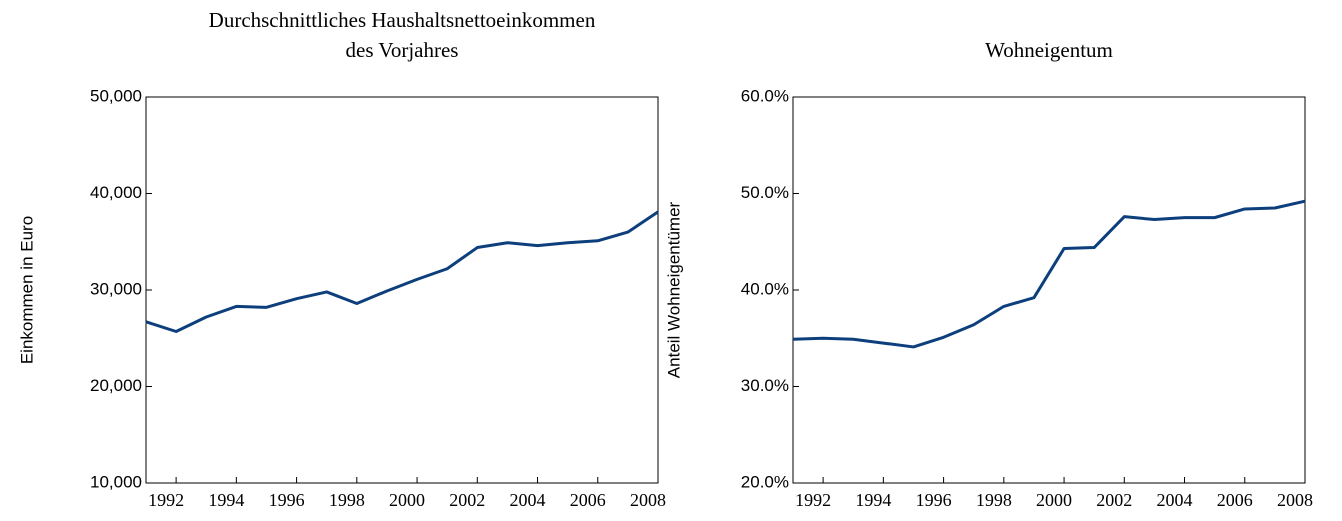 Image resolution: width=1342 pixels, height=521 pixels. What do you see at coordinates (116, 192) in the screenshot?
I see `y-tick-label: 40,000` at bounding box center [116, 192].